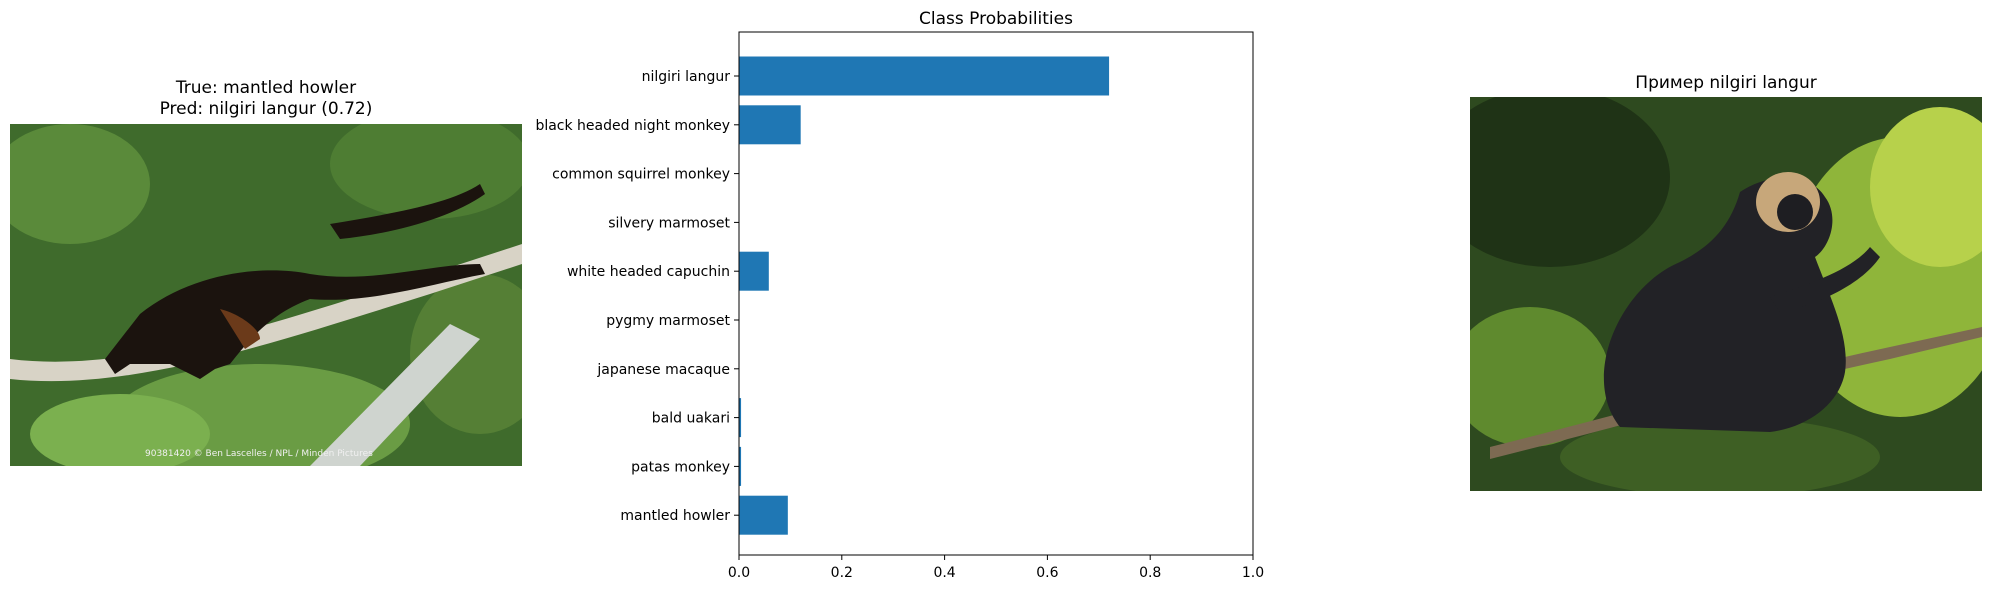  I want to click on x-tick-label: 0.4, so click(944, 573).